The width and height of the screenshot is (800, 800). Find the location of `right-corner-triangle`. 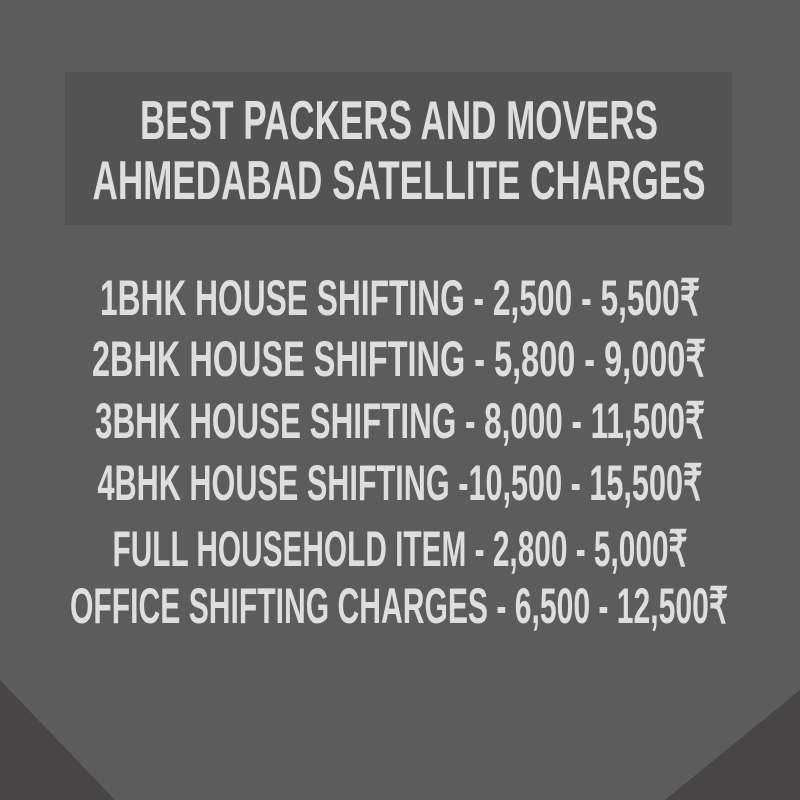

right-corner-triangle is located at coordinates (732, 745).